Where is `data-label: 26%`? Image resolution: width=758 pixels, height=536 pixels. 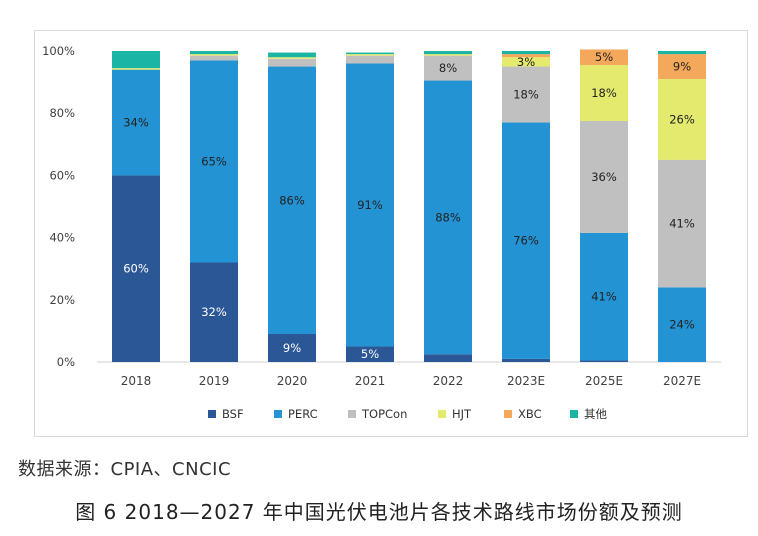
data-label: 26% is located at coordinates (682, 119).